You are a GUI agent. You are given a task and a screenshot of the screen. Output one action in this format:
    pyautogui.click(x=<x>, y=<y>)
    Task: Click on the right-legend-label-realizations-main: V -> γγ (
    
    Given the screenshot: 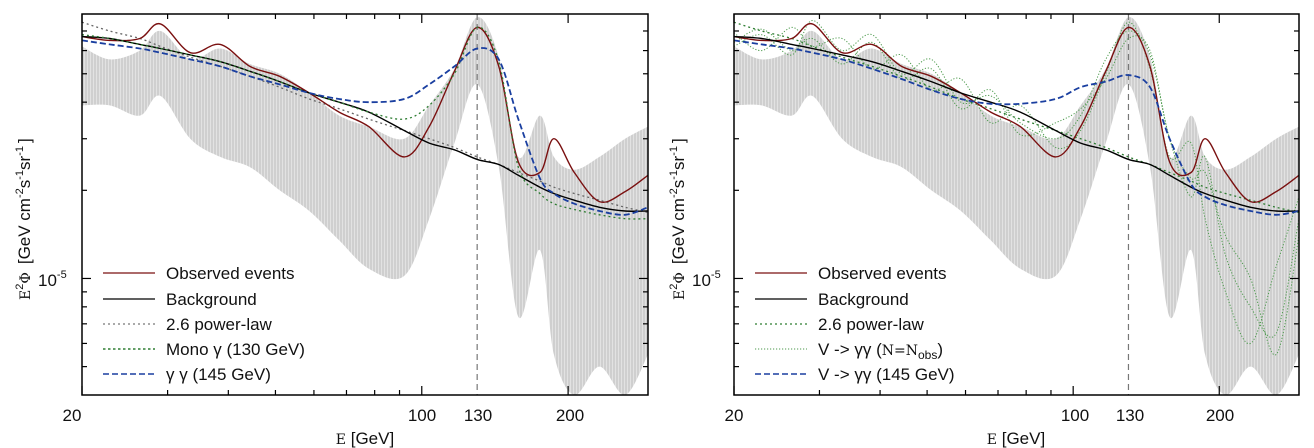 What is the action you would take?
    pyautogui.click(x=850, y=349)
    